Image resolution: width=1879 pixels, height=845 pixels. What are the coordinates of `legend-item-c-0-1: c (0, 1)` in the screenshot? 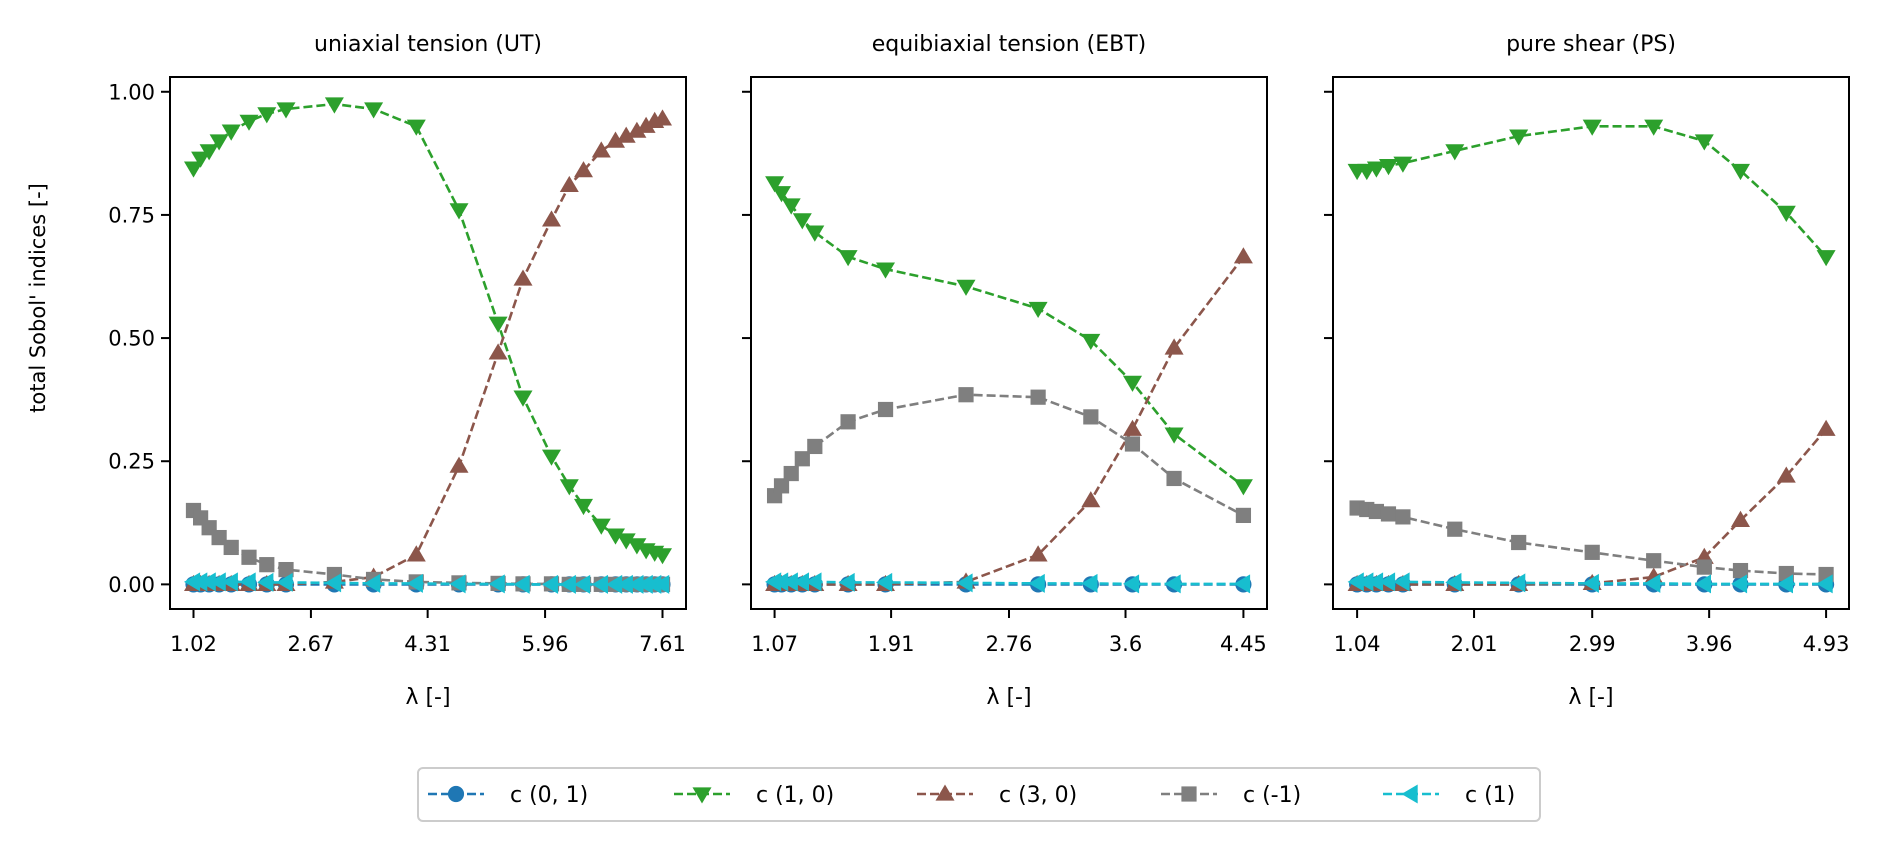 It's located at (508, 795).